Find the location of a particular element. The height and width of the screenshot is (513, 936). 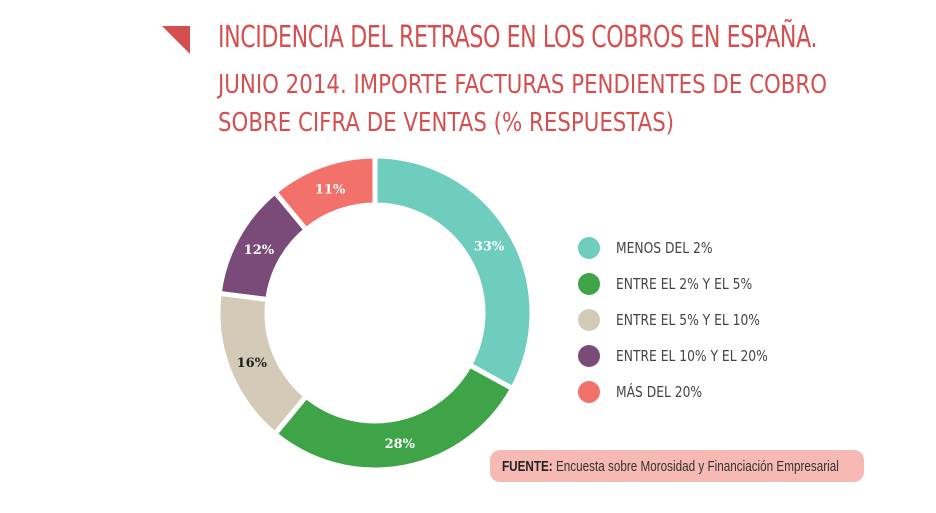

source-heading: FUENTE: is located at coordinates (527, 466).